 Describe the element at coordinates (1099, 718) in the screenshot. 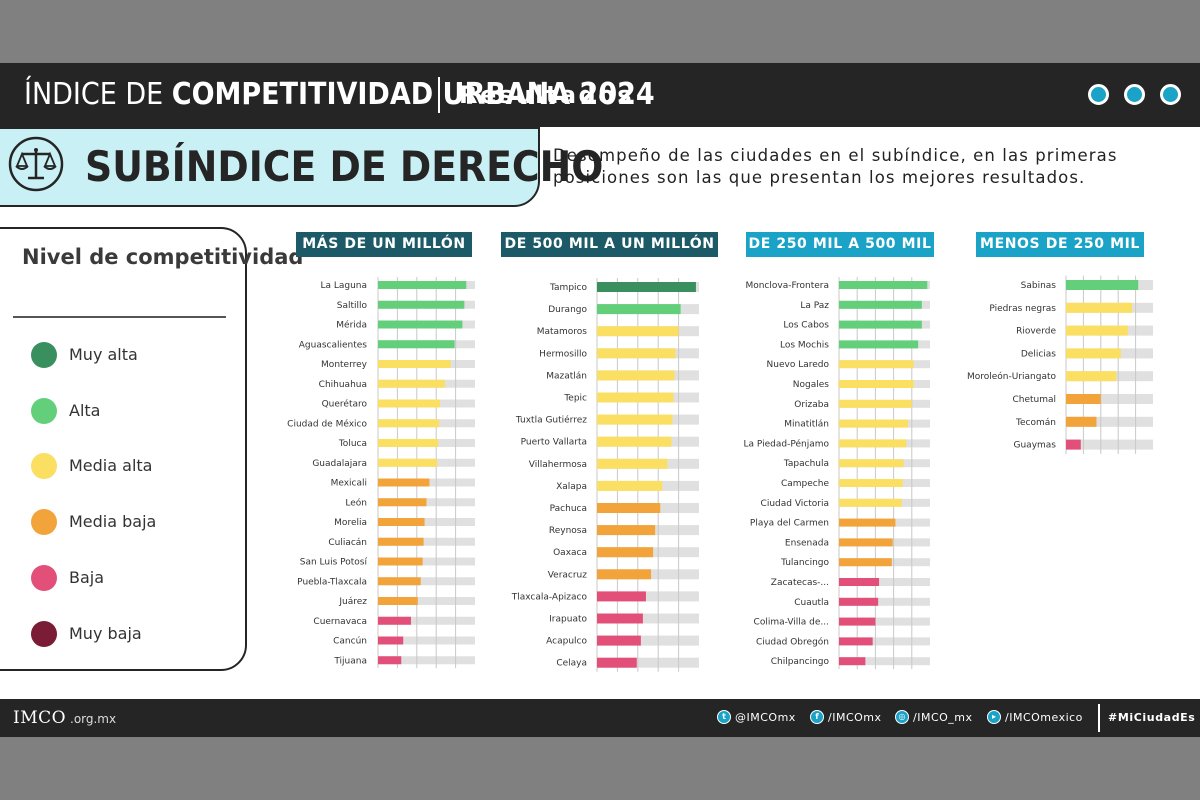

I see `footer-divider` at that location.